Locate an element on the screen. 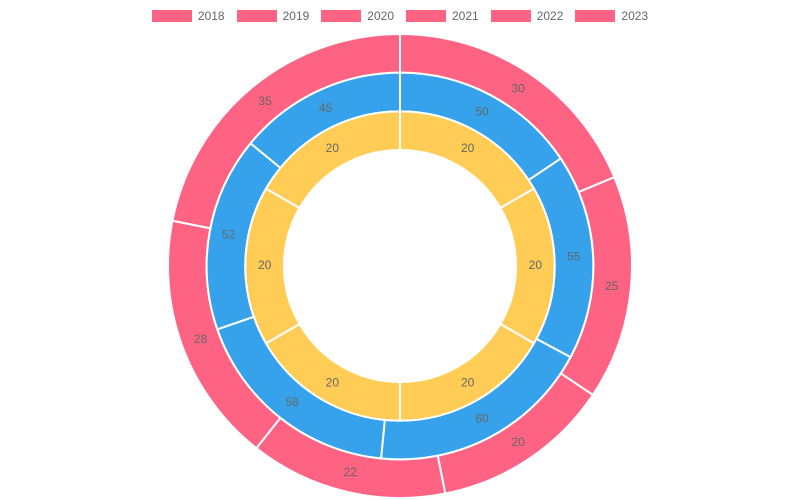 The height and width of the screenshot is (500, 800). legend-item-2021: 2021 is located at coordinates (442, 16).